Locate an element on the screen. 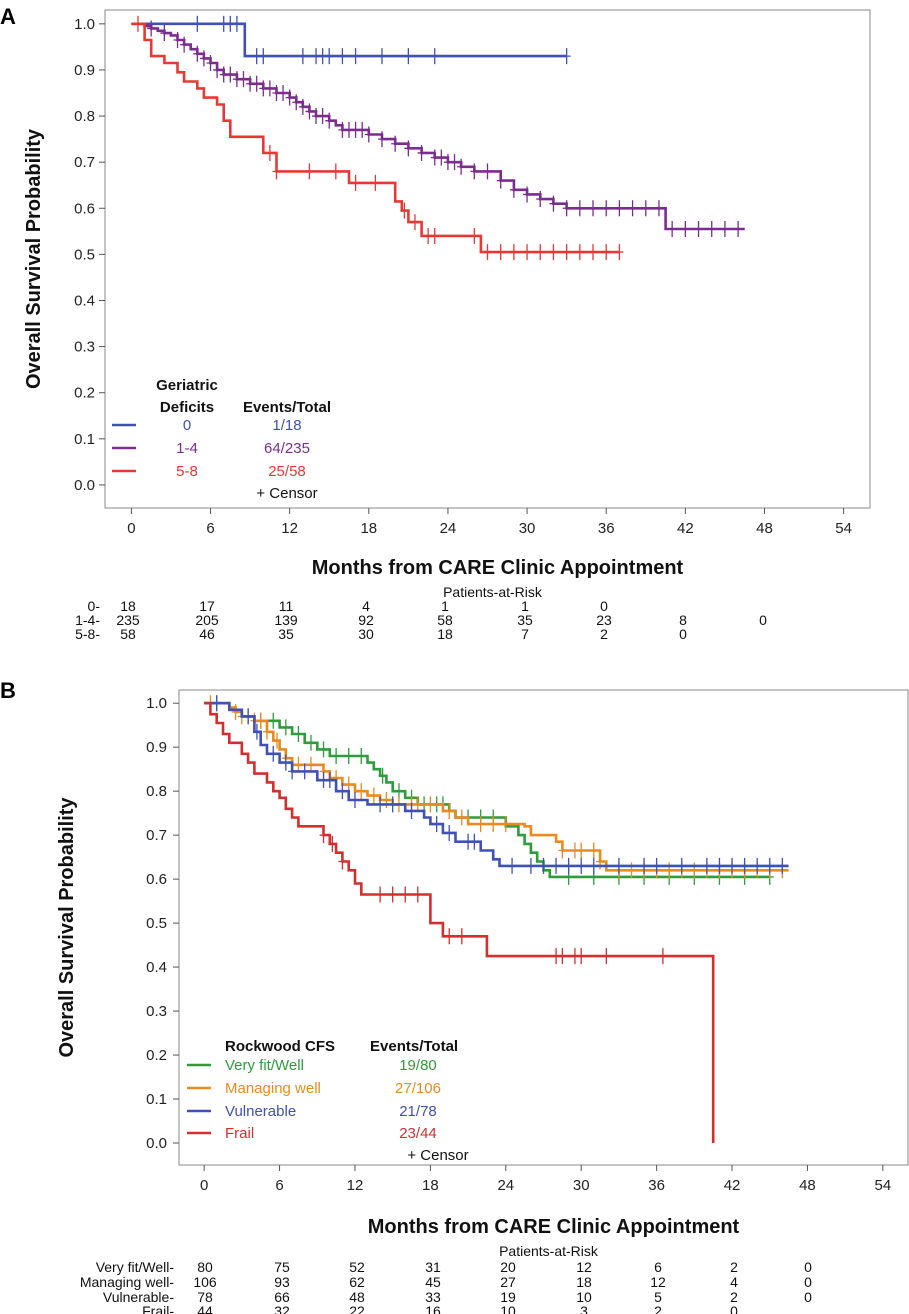 The image size is (909, 1314). y-tick-label: 0.5 is located at coordinates (84, 254).